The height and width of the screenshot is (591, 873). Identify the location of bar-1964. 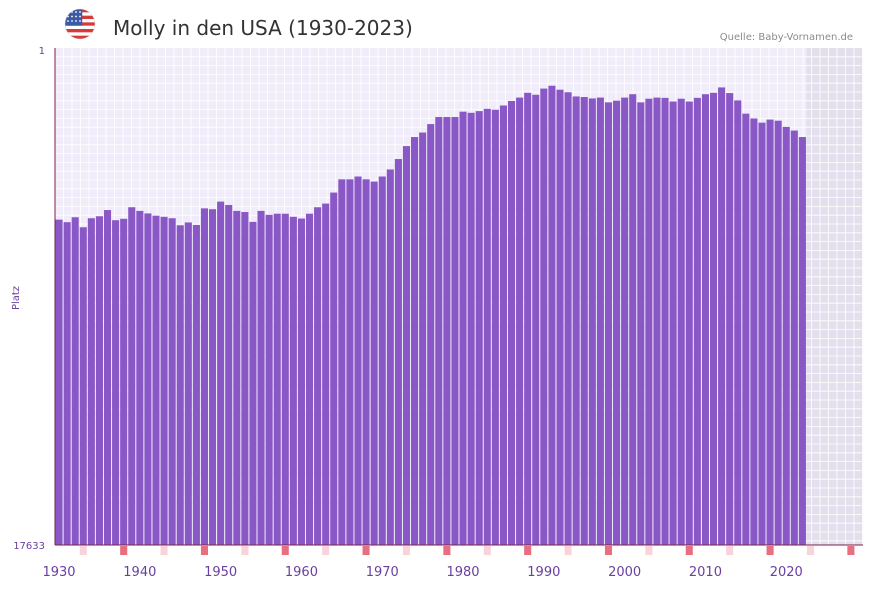
(334, 368).